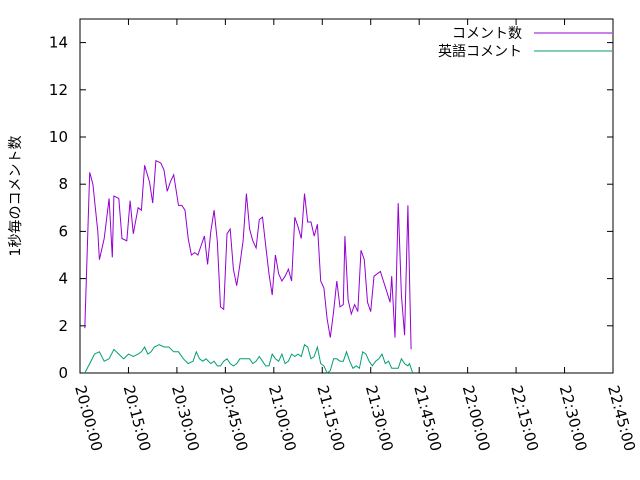  What do you see at coordinates (63, 279) in the screenshot?
I see `y-tick-label: 4` at bounding box center [63, 279].